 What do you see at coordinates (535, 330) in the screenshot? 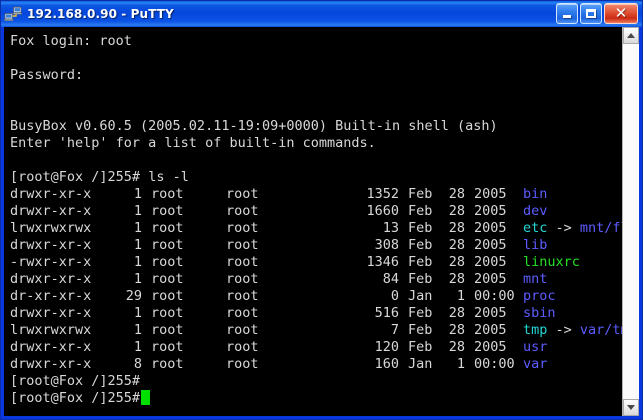
I see `file-name: tmp` at bounding box center [535, 330].